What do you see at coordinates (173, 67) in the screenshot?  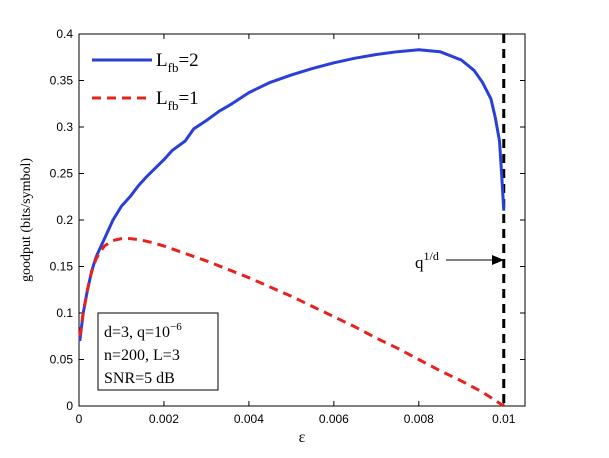 I see `legend-label-1-sub: fb` at bounding box center [173, 67].